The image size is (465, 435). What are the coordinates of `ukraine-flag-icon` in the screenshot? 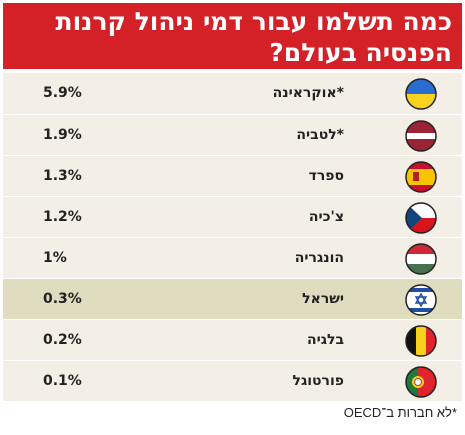 It's located at (421, 94).